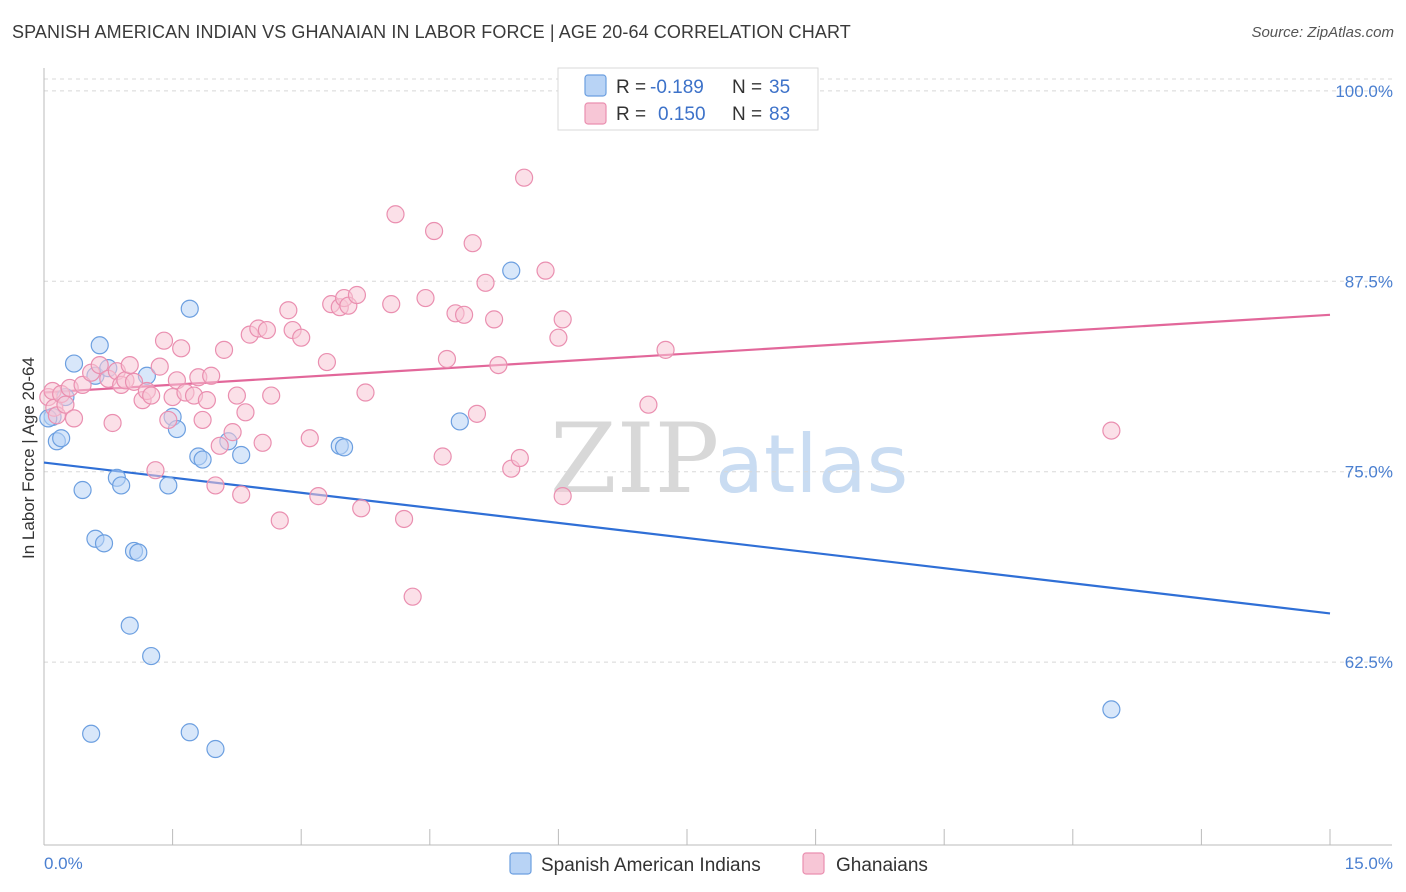 Image resolution: width=1406 pixels, height=892 pixels. I want to click on legend-n-label: N =, so click(747, 114).